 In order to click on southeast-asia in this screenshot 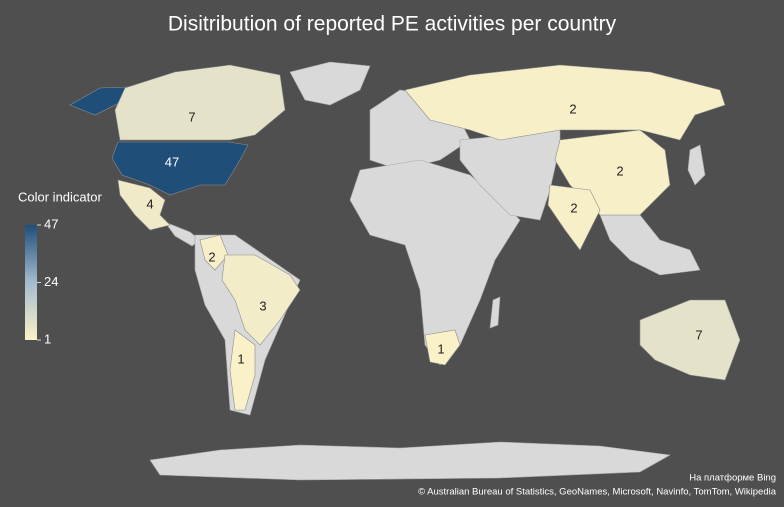, I will do `click(650, 245)`.